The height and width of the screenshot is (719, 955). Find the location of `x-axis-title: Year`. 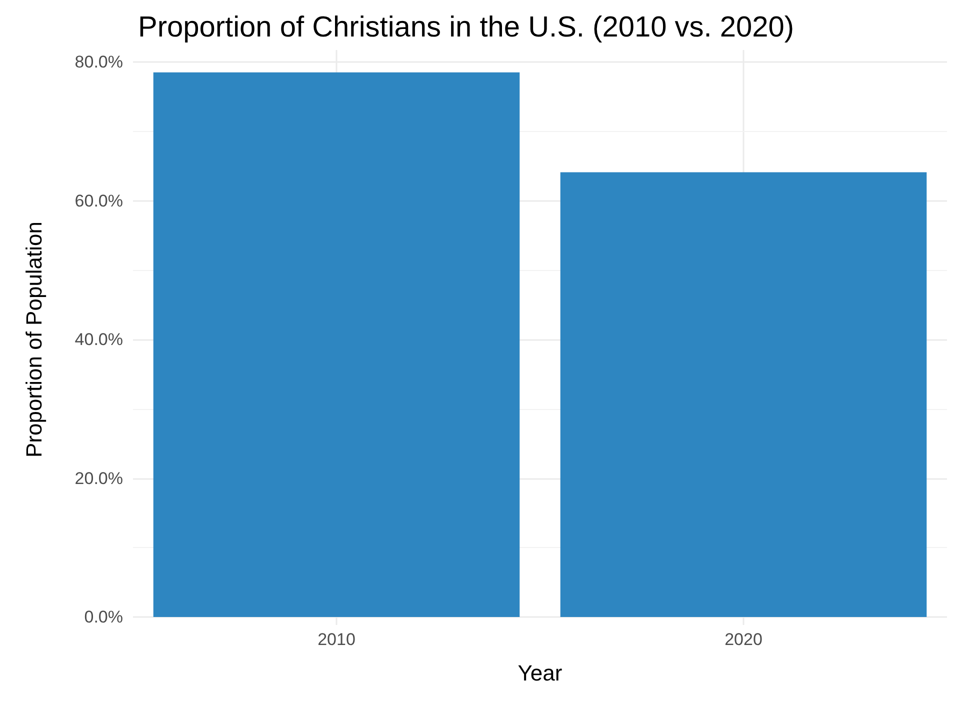

x-axis-title: Year is located at coordinates (540, 673).